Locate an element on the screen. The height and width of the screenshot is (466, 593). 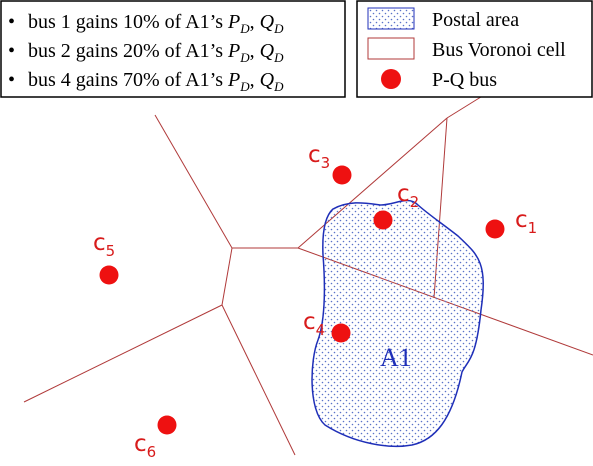
bus-label-c6: c6 is located at coordinates (145, 446).